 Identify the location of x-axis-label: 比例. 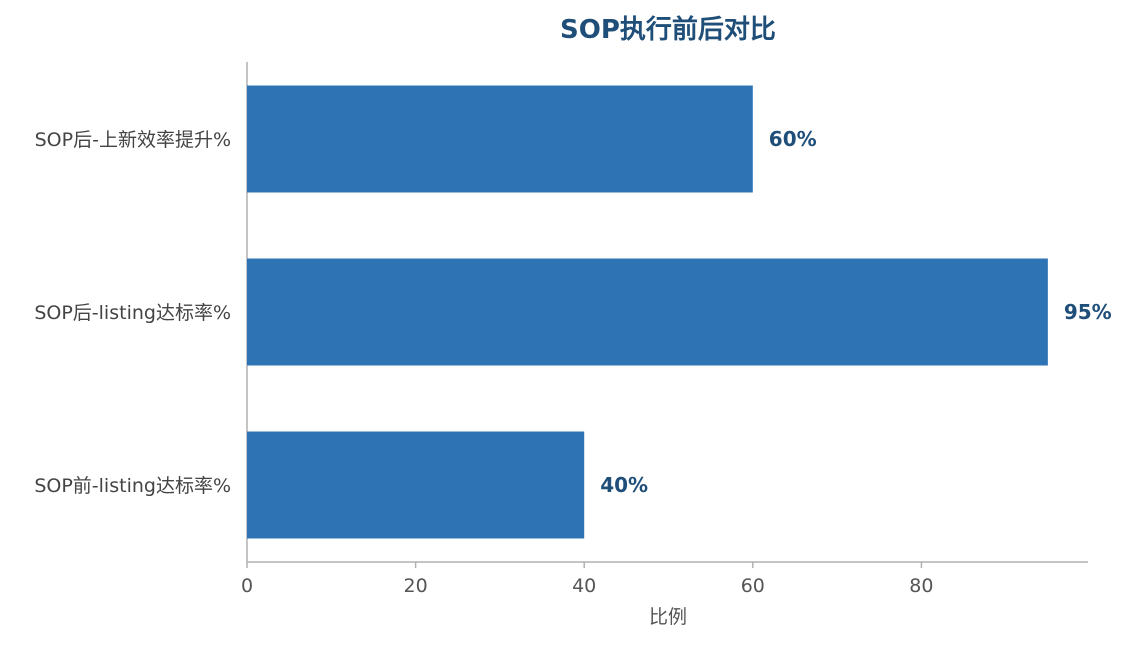
(668, 617).